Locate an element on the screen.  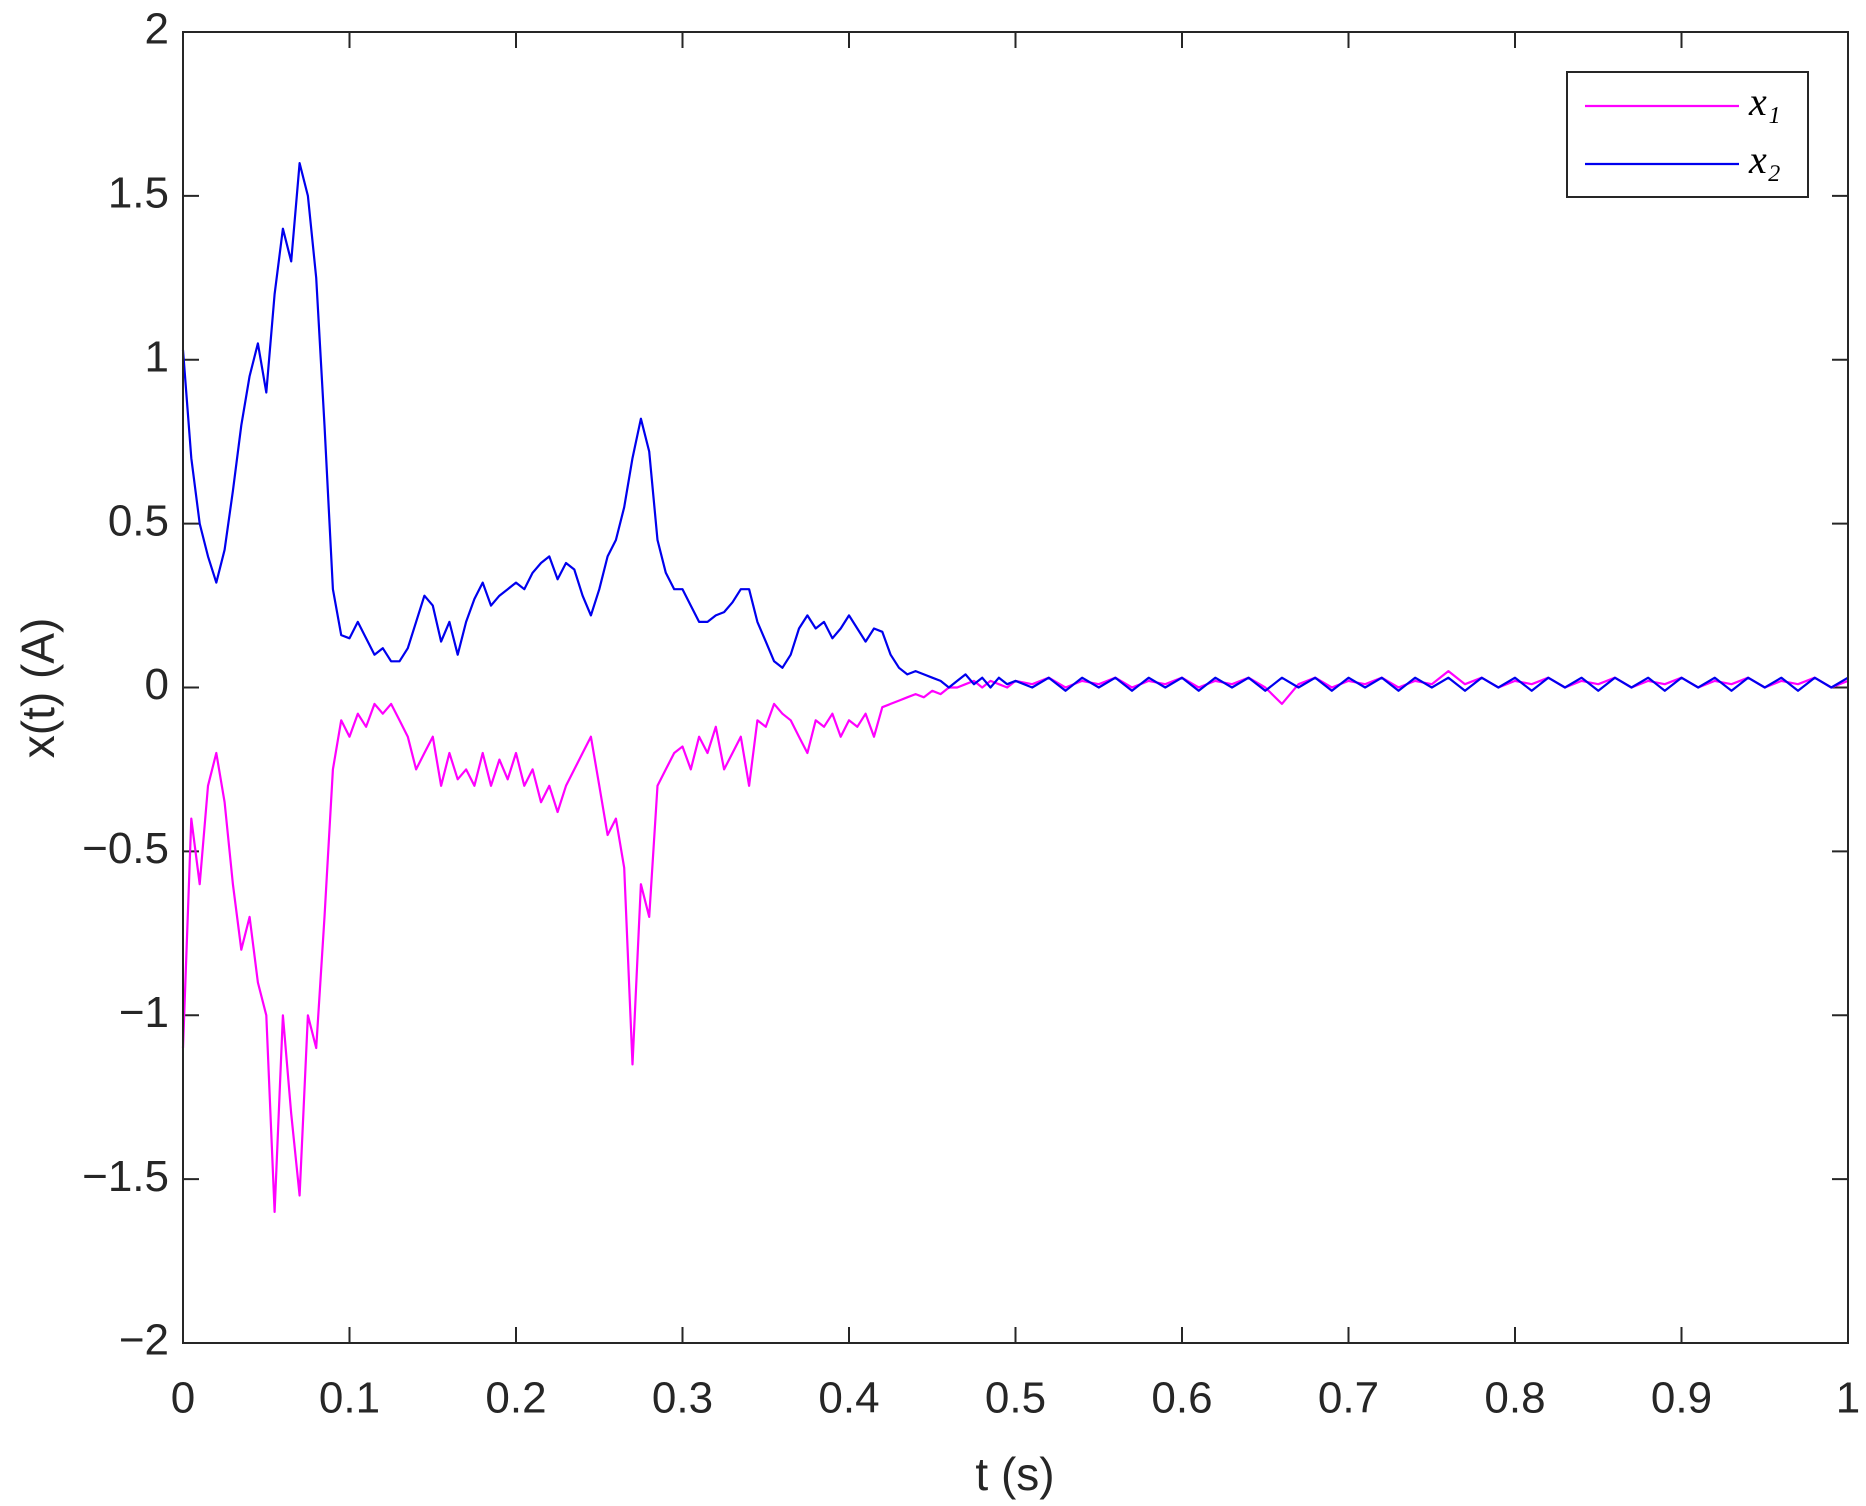
x-axis-label: t (s) is located at coordinates (1014, 1474).